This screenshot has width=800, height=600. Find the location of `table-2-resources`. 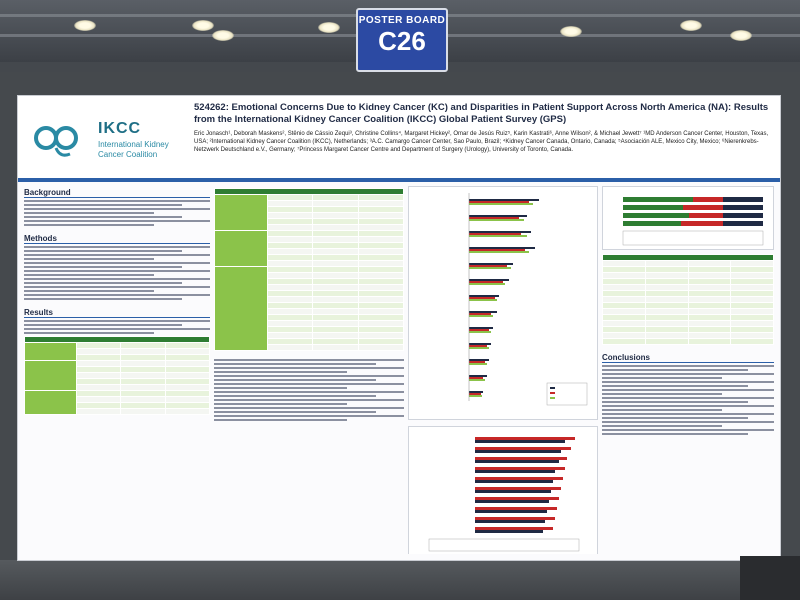

table-2-resources is located at coordinates (688, 299).